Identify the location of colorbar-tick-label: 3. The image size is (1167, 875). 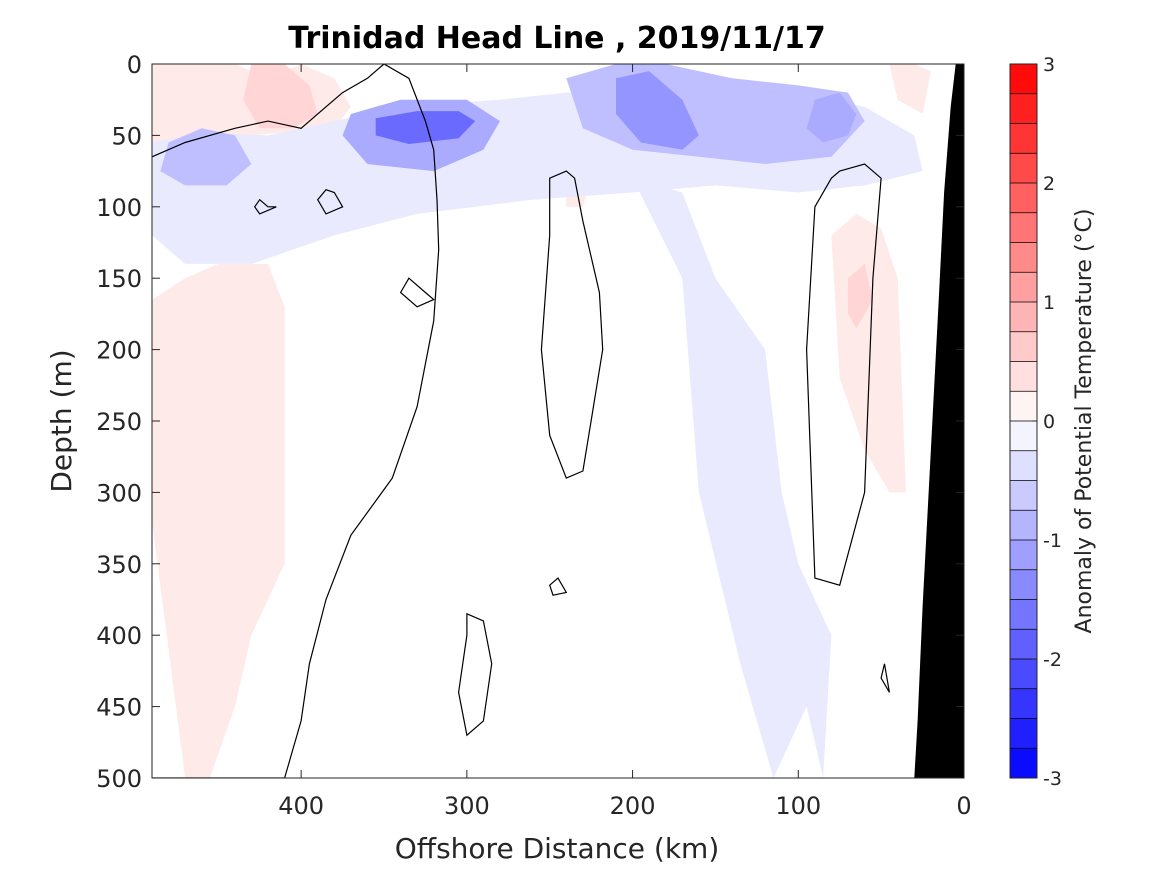
(1049, 65).